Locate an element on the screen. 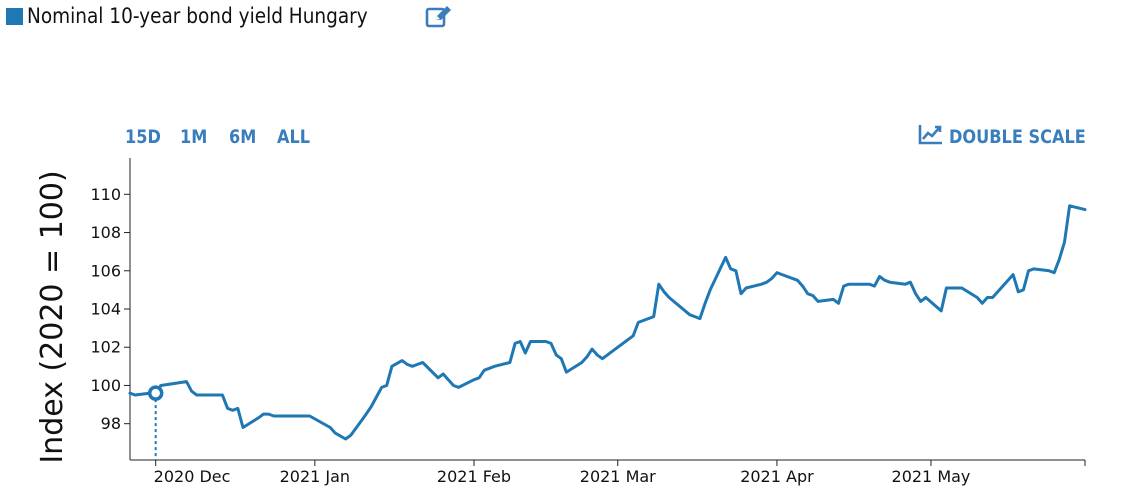 Image resolution: width=1125 pixels, height=499 pixels. legend-title: Nominal 10-year bond yield Hungary is located at coordinates (197, 16).